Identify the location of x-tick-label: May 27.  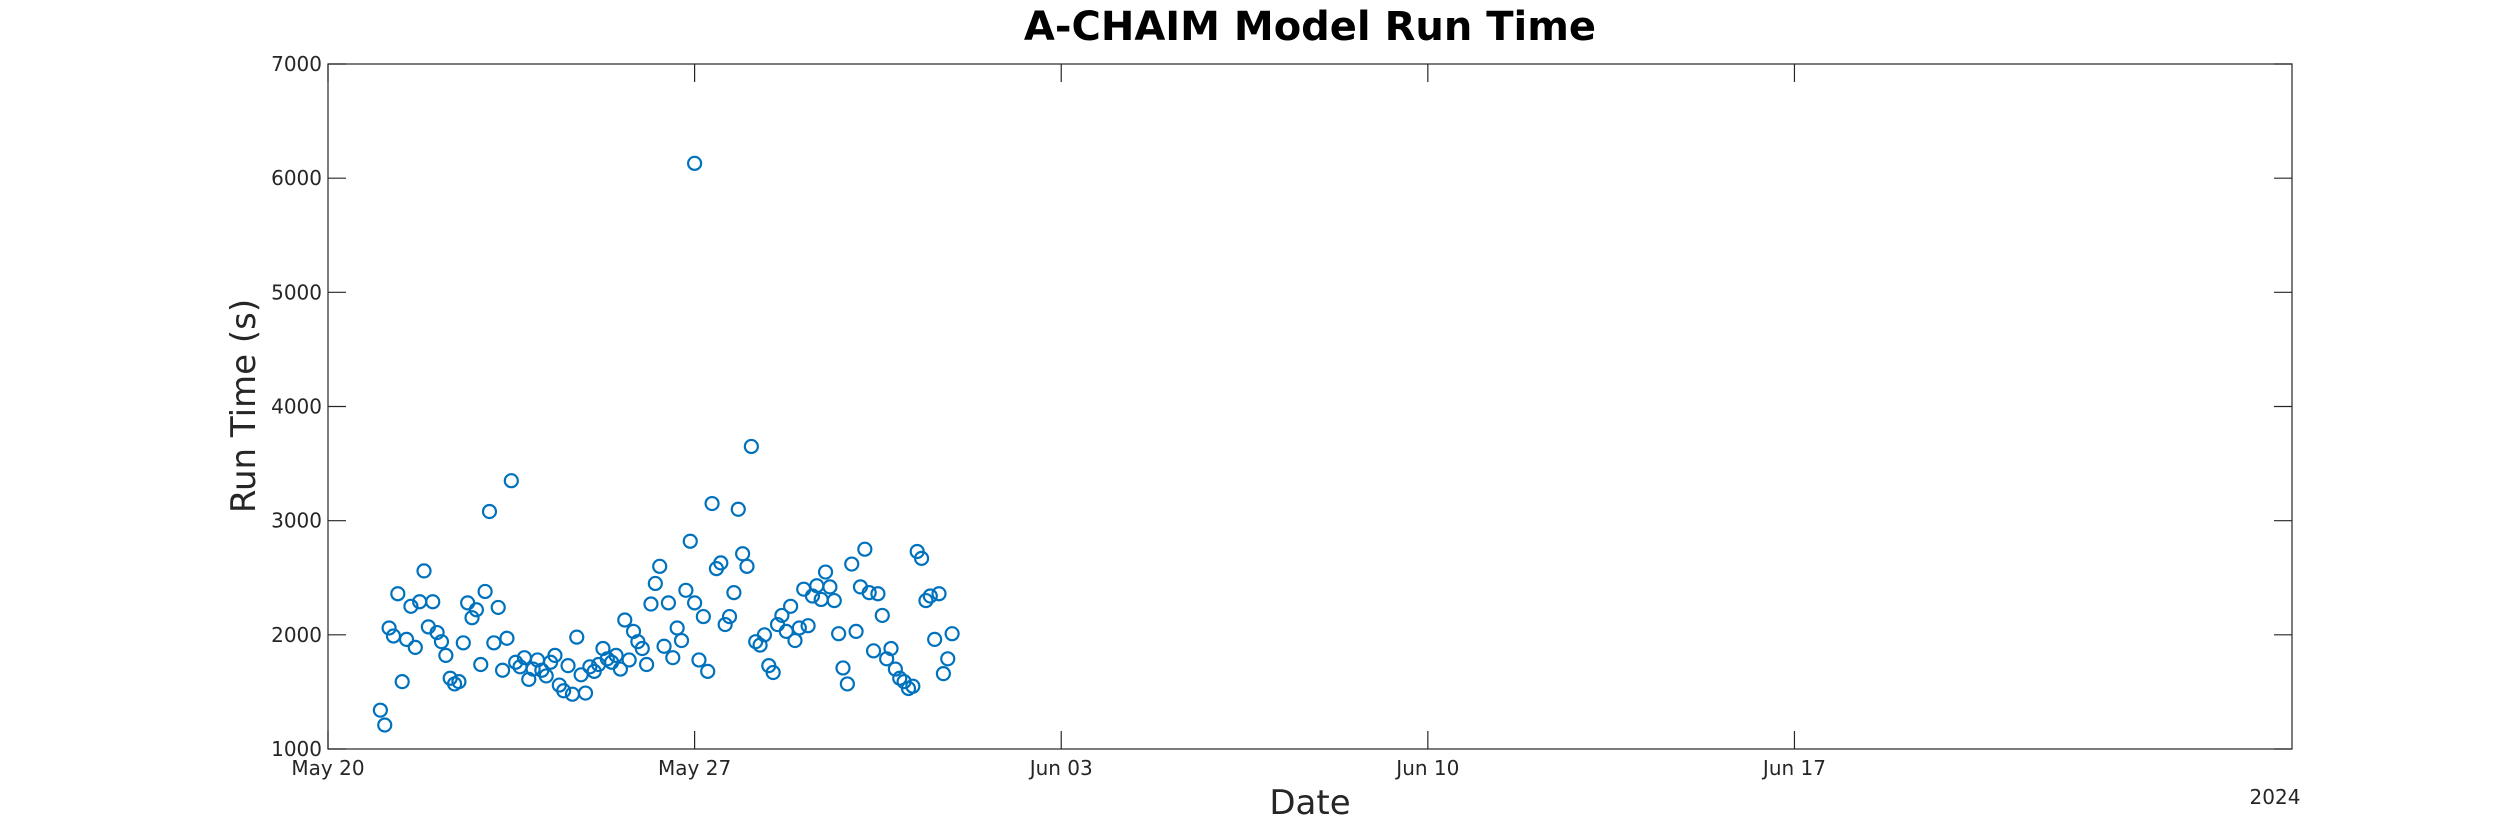
(694, 768).